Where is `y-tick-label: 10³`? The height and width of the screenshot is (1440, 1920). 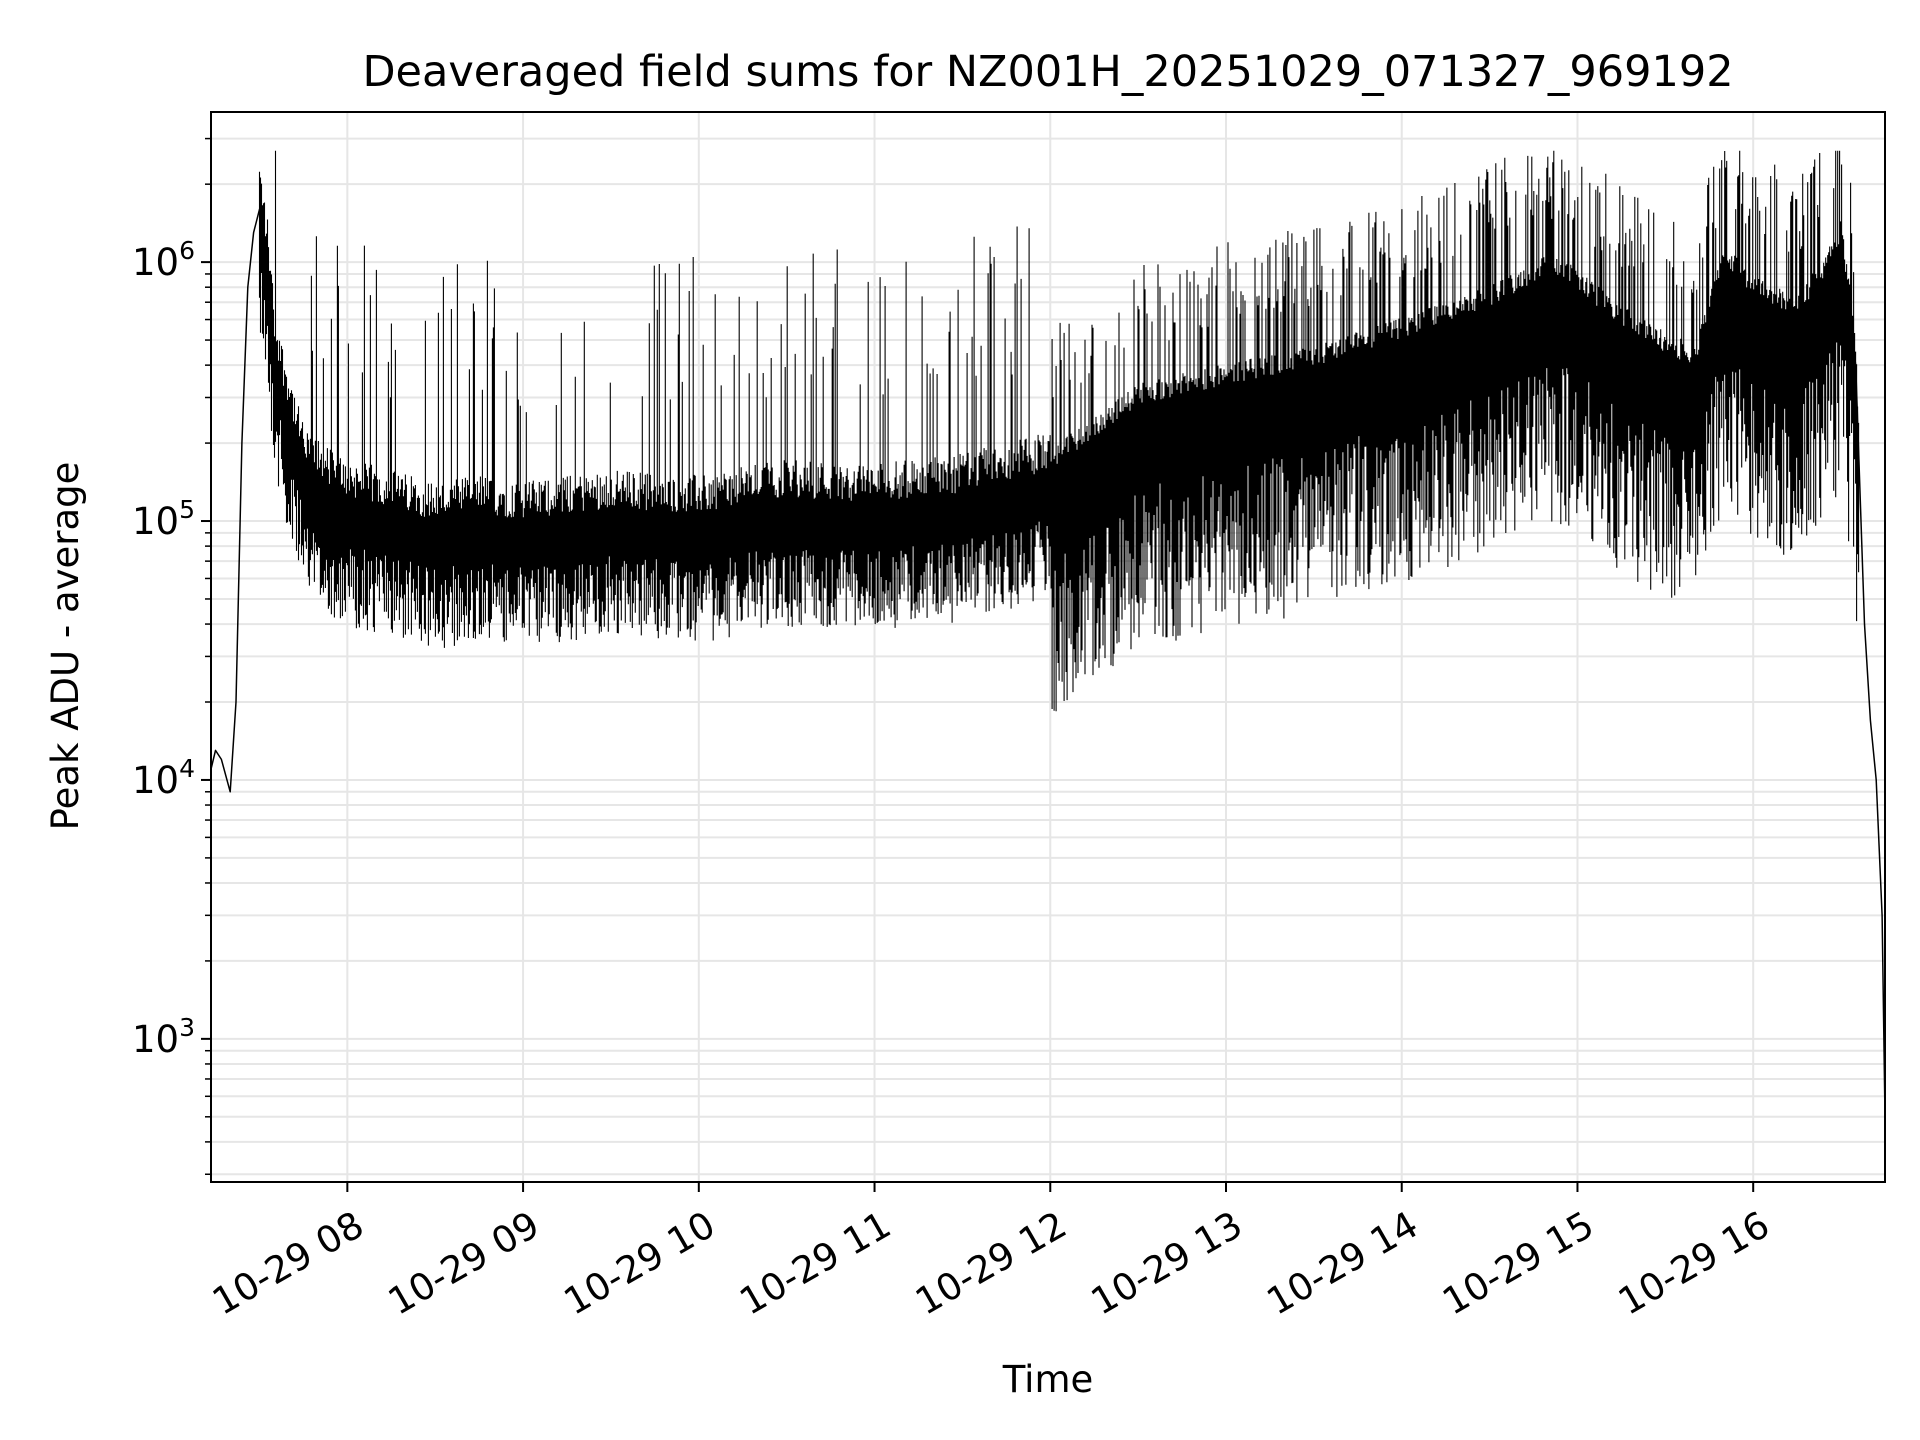
y-tick-label: 10³ is located at coordinates (163, 1037).